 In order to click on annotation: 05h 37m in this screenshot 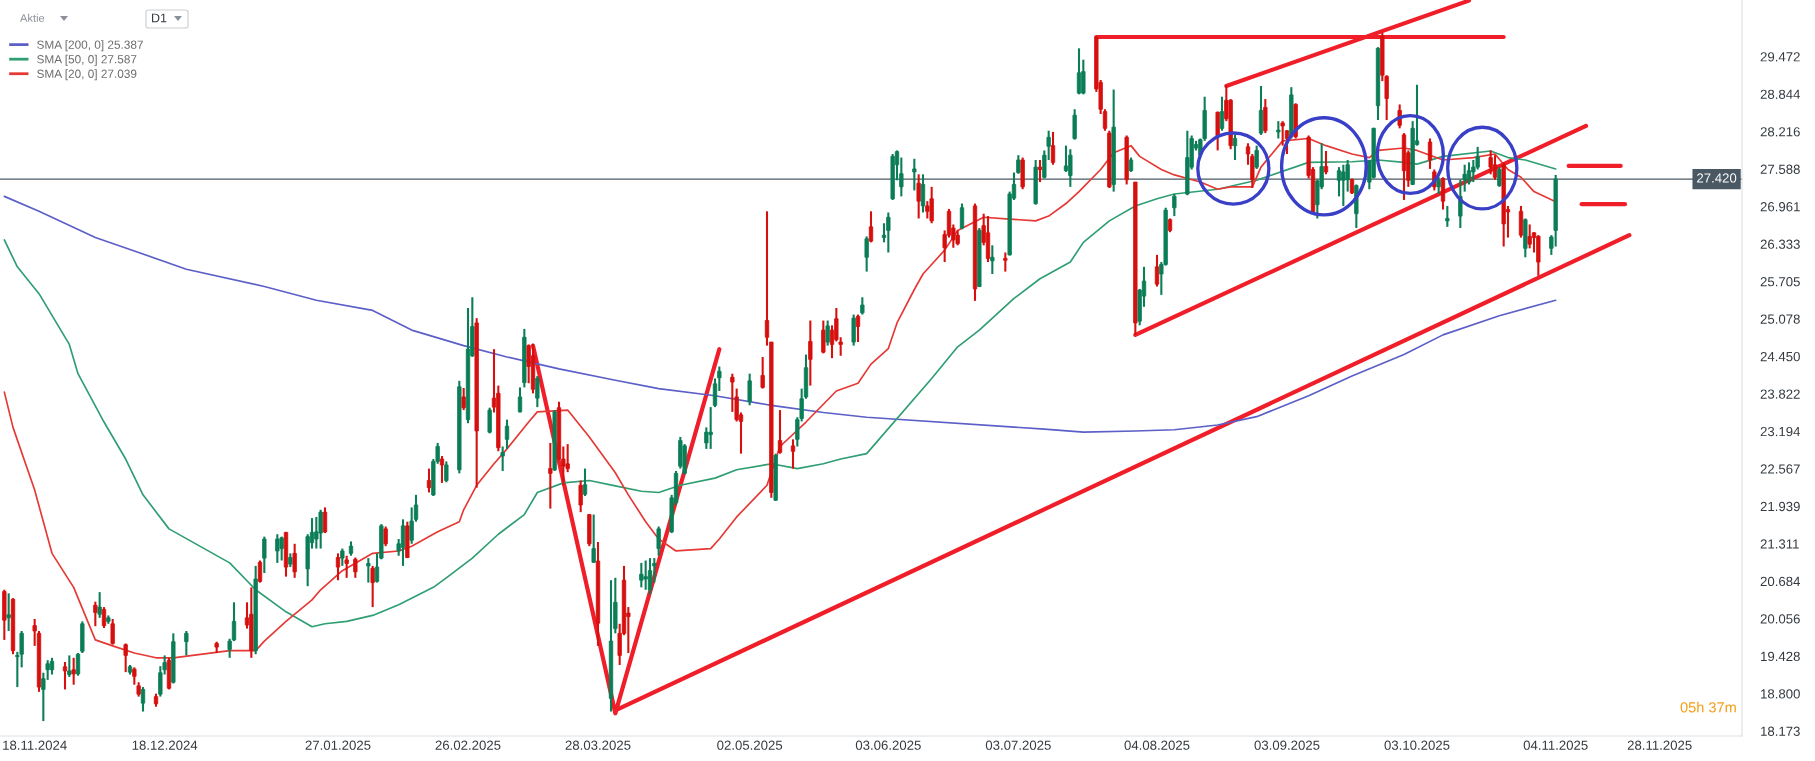, I will do `click(1708, 707)`.